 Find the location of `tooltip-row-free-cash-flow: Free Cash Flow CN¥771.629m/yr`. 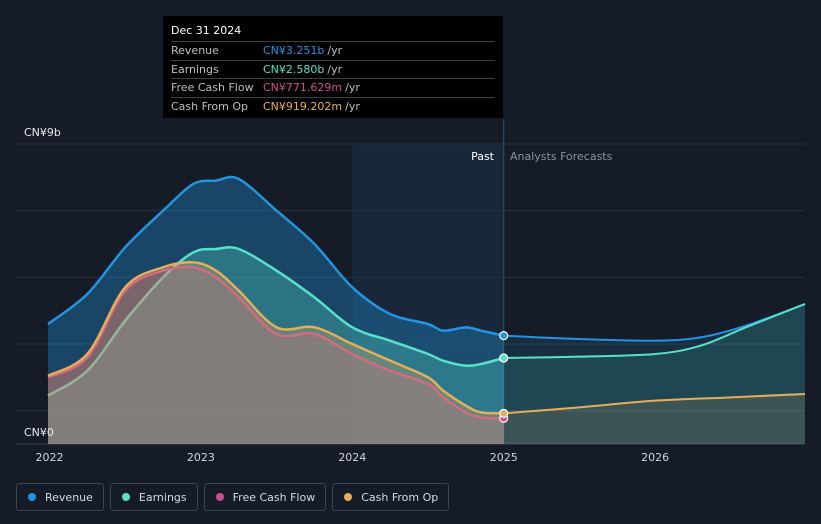

tooltip-row-free-cash-flow: Free Cash Flow CN¥771.629m/yr is located at coordinates (333, 87).